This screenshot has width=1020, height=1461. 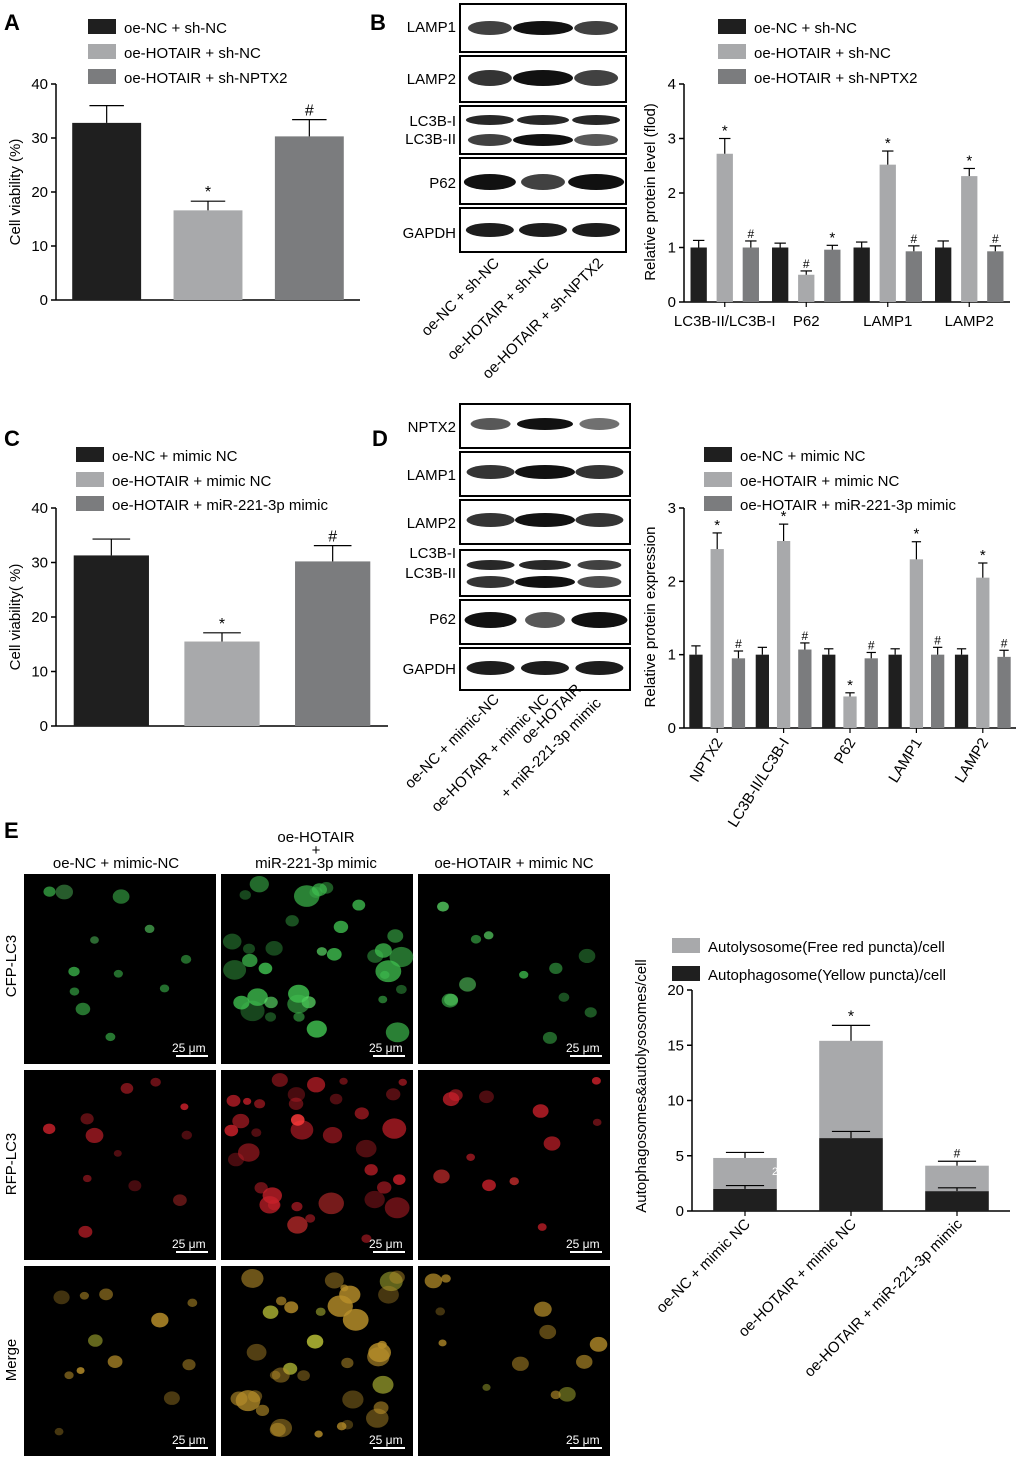 What do you see at coordinates (430, 139) in the screenshot?
I see `blot-label: LC3B-II` at bounding box center [430, 139].